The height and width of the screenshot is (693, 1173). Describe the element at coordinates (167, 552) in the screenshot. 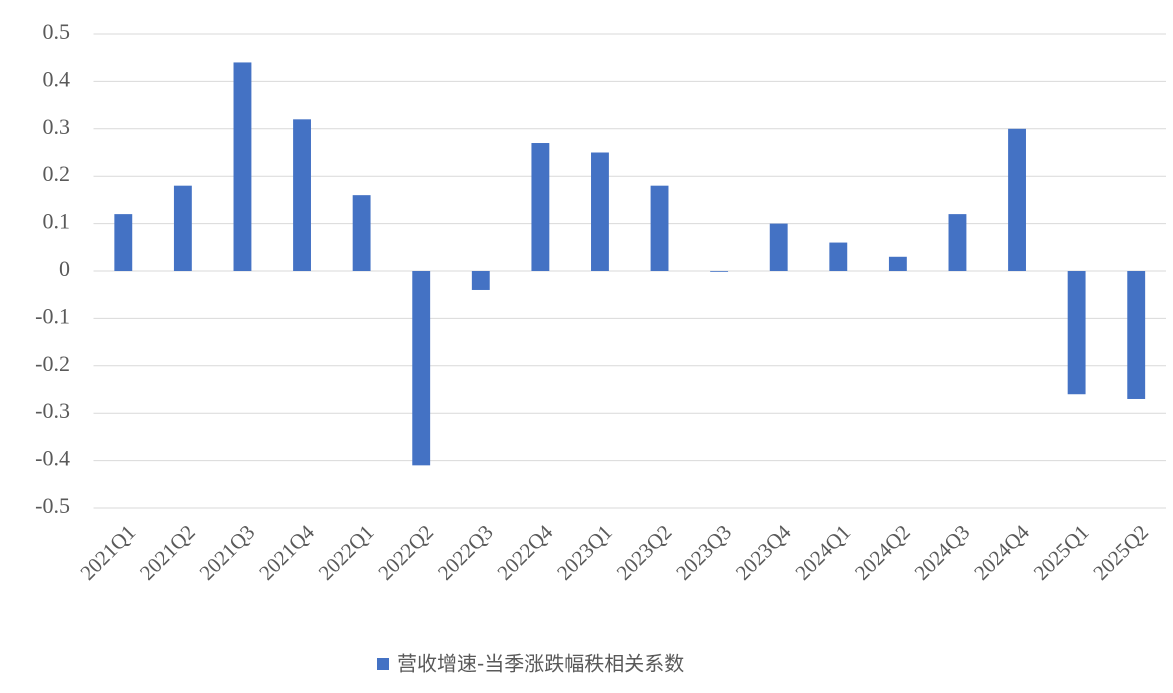

I see `x-tick-label: 2021Q2` at that location.